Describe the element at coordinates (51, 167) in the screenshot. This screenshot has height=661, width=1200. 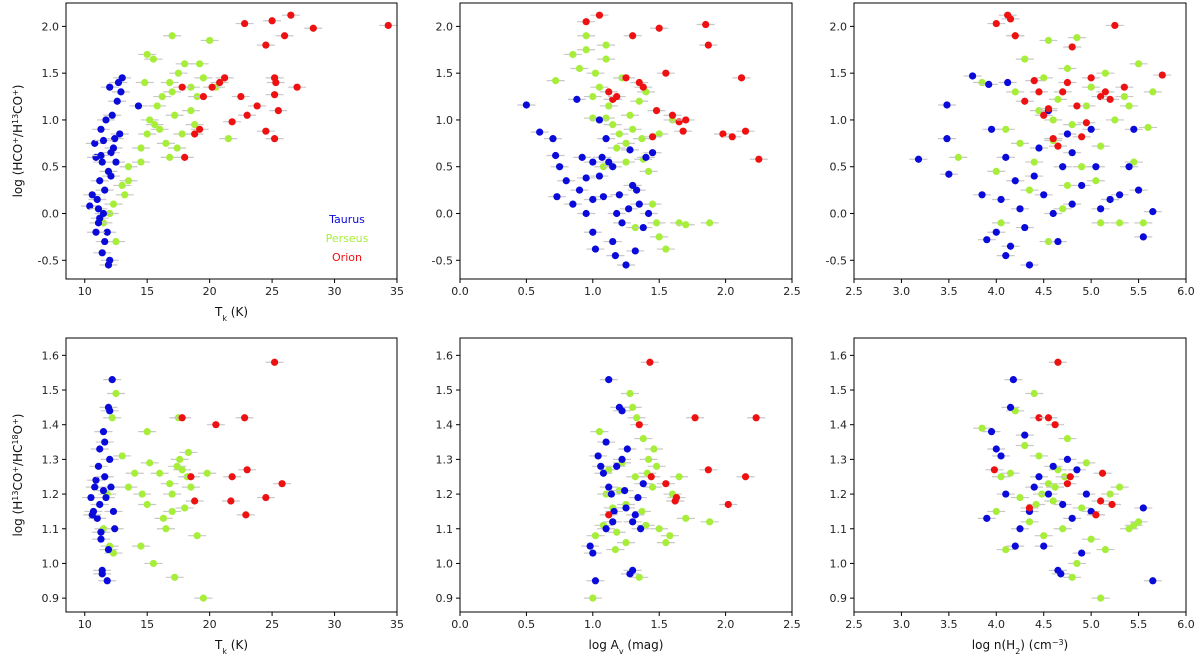
I see `y-tick-label: 0.5` at that location.